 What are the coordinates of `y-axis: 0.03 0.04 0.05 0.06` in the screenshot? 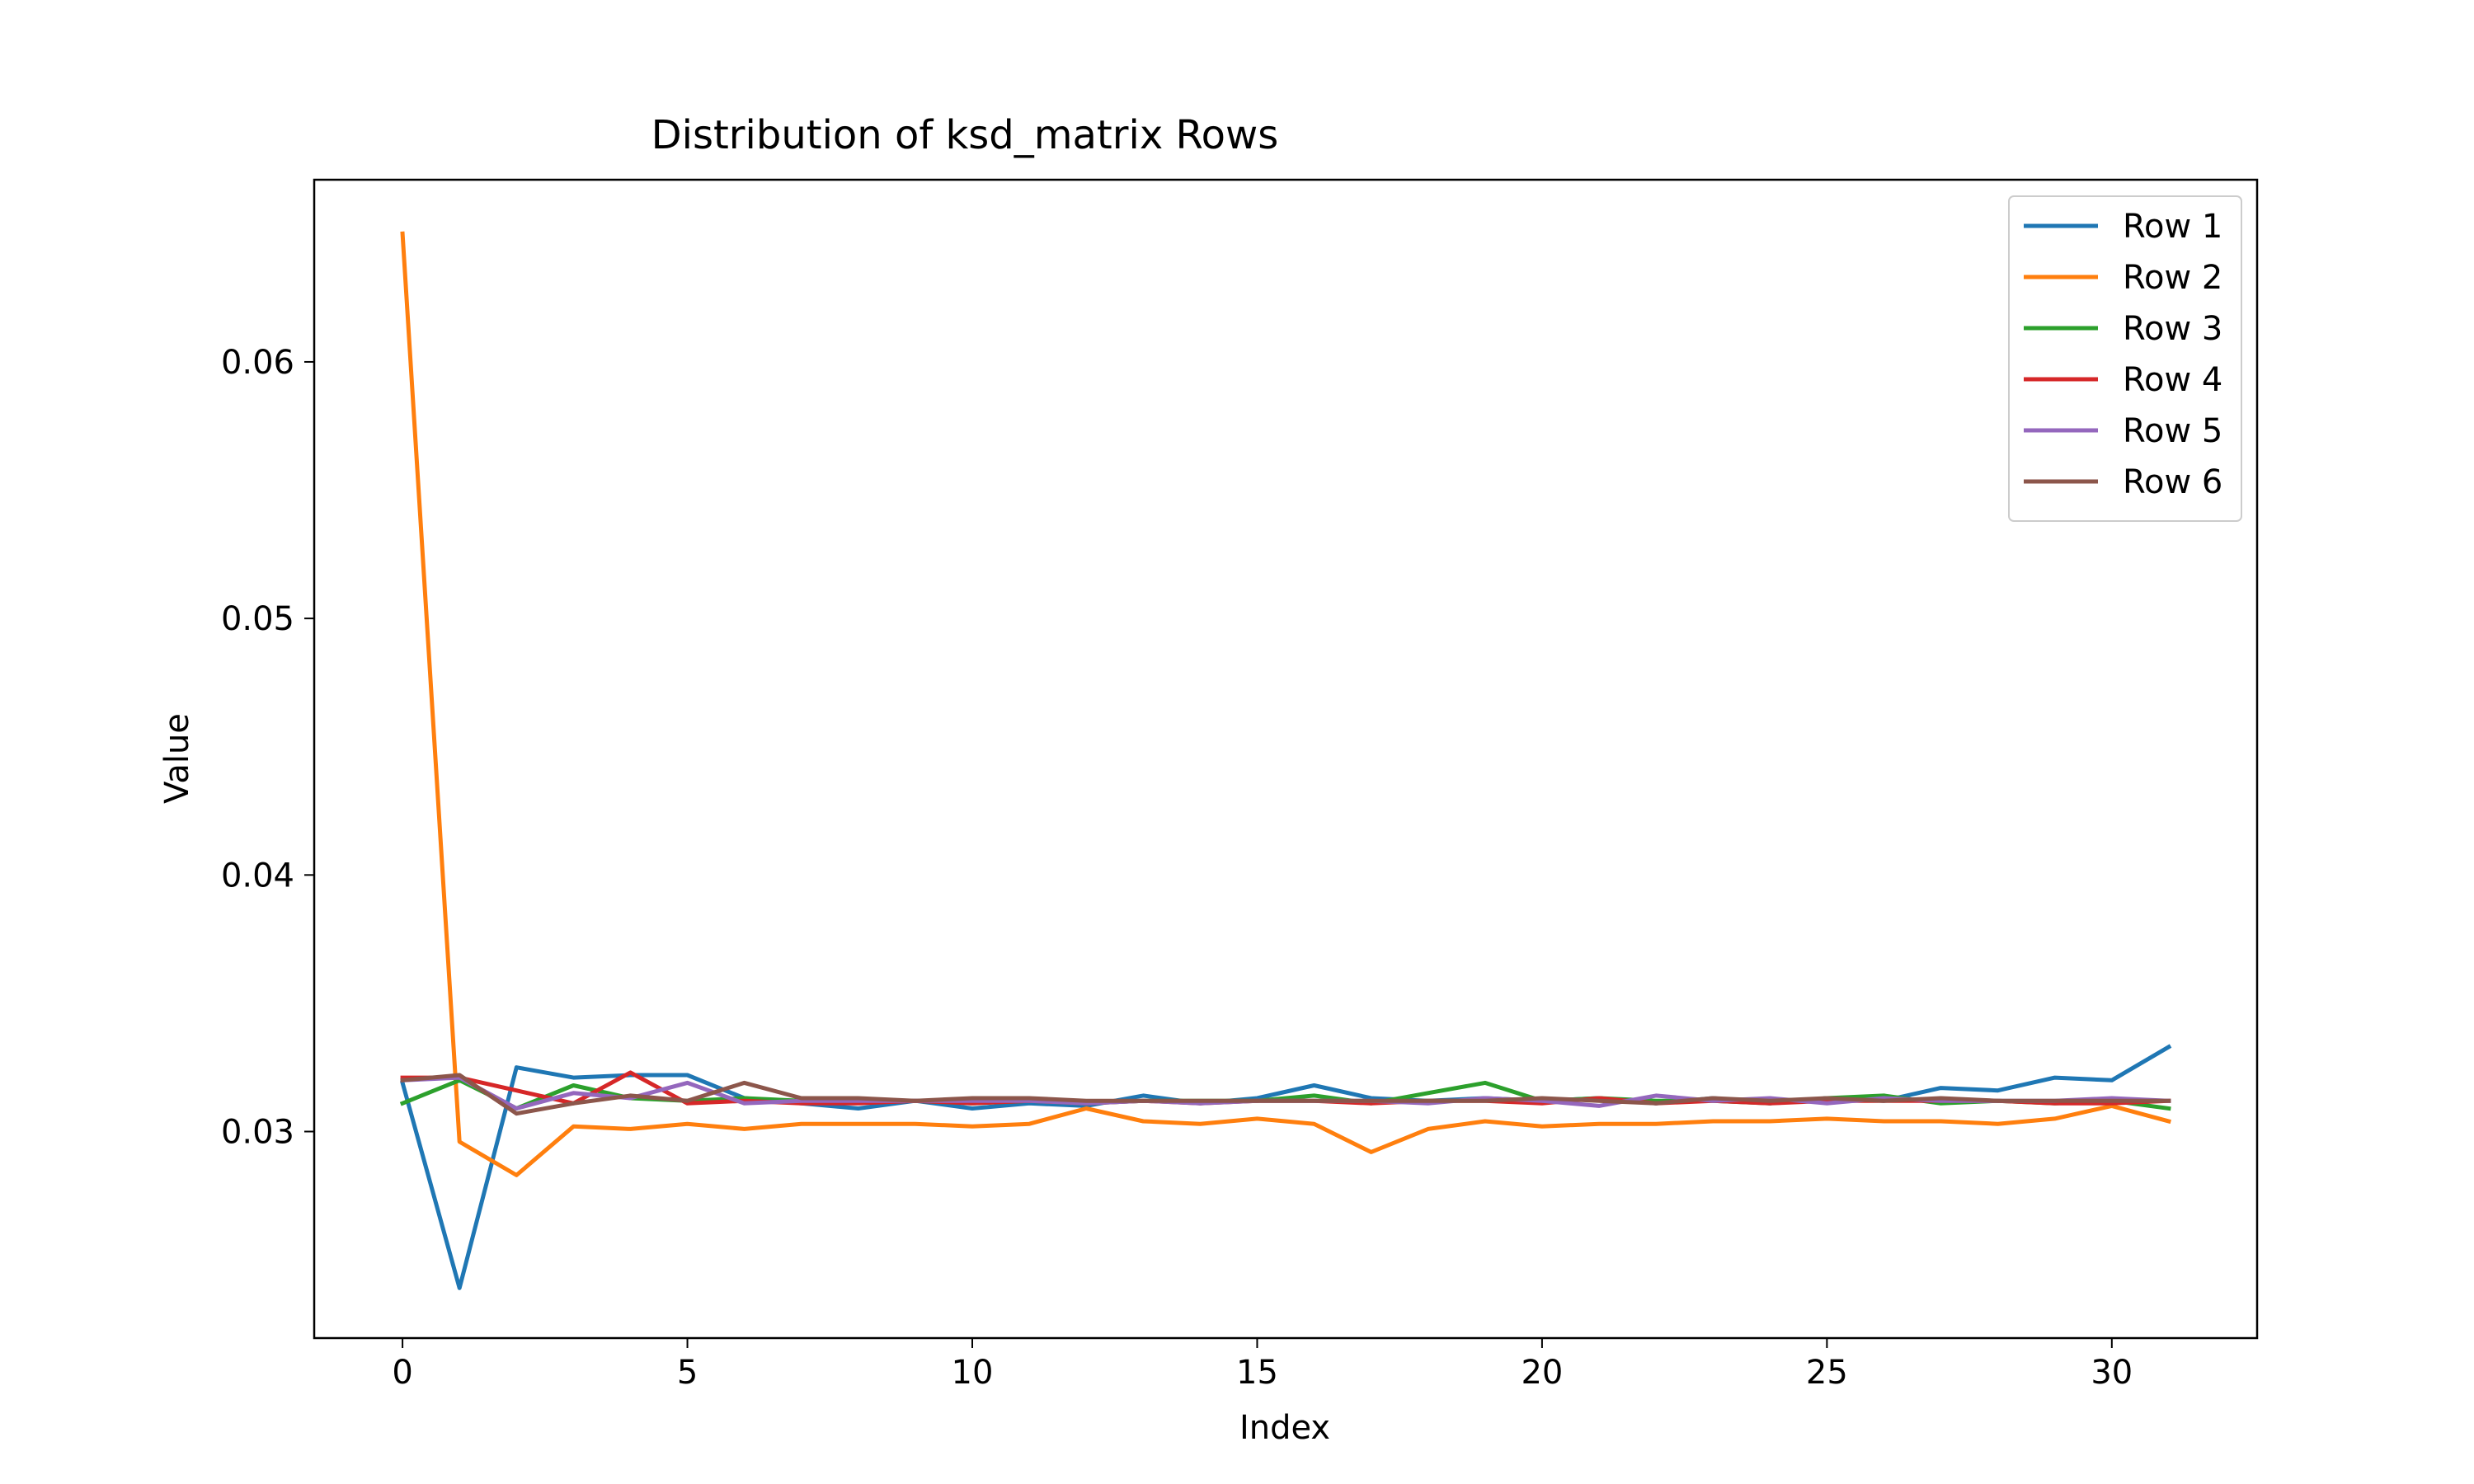 It's located at (267, 747).